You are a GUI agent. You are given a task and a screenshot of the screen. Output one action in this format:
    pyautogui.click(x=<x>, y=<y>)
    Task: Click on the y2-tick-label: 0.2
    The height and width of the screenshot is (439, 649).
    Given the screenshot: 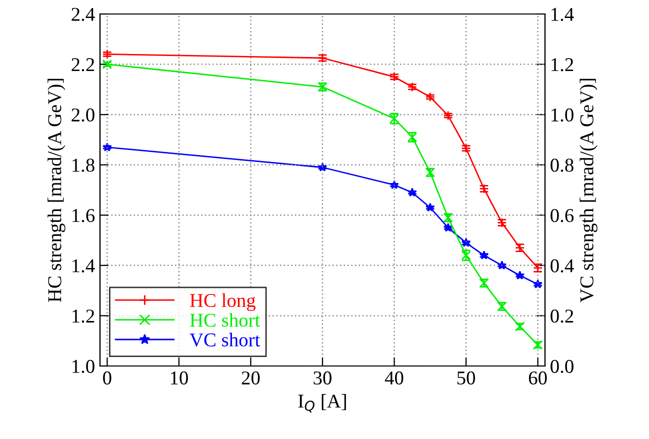 What is the action you would take?
    pyautogui.click(x=562, y=316)
    